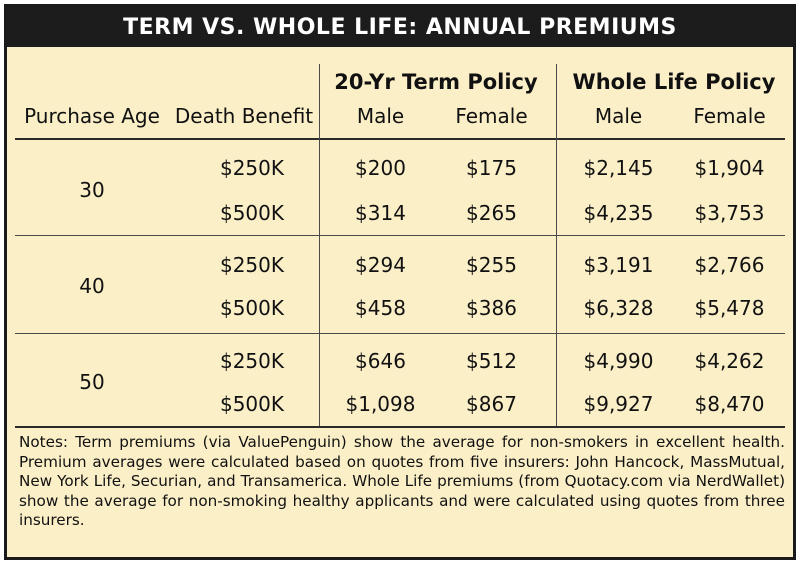 This screenshot has width=800, height=564. I want to click on body-bottom-divider, so click(400, 427).